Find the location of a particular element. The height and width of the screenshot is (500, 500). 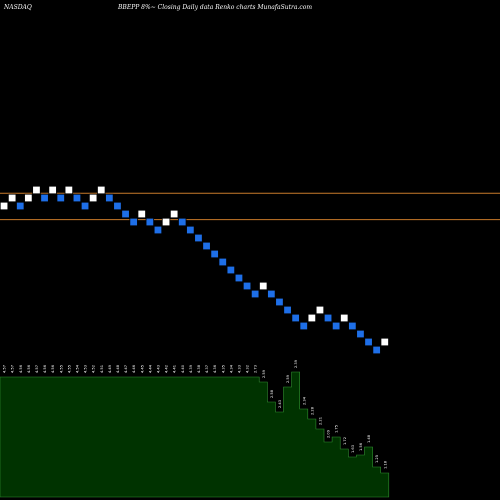

volume-value-label: 4.34 is located at coordinates (231, 368).